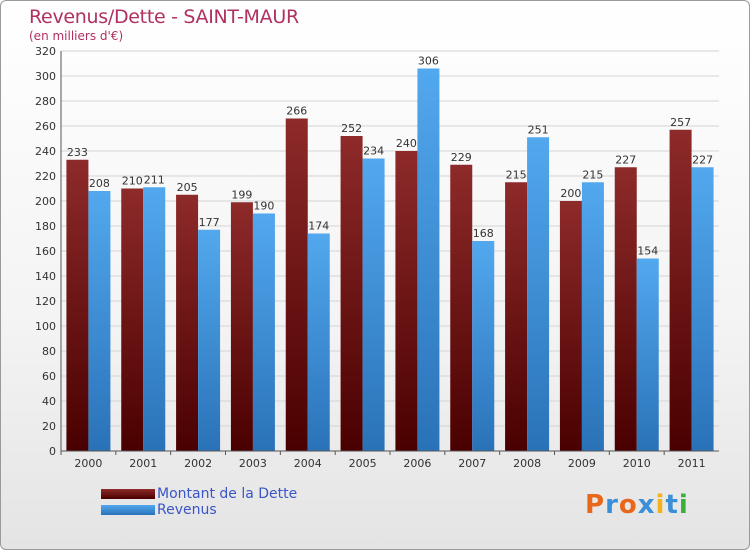  Describe the element at coordinates (45, 301) in the screenshot. I see `y-tick-label: 120` at that location.